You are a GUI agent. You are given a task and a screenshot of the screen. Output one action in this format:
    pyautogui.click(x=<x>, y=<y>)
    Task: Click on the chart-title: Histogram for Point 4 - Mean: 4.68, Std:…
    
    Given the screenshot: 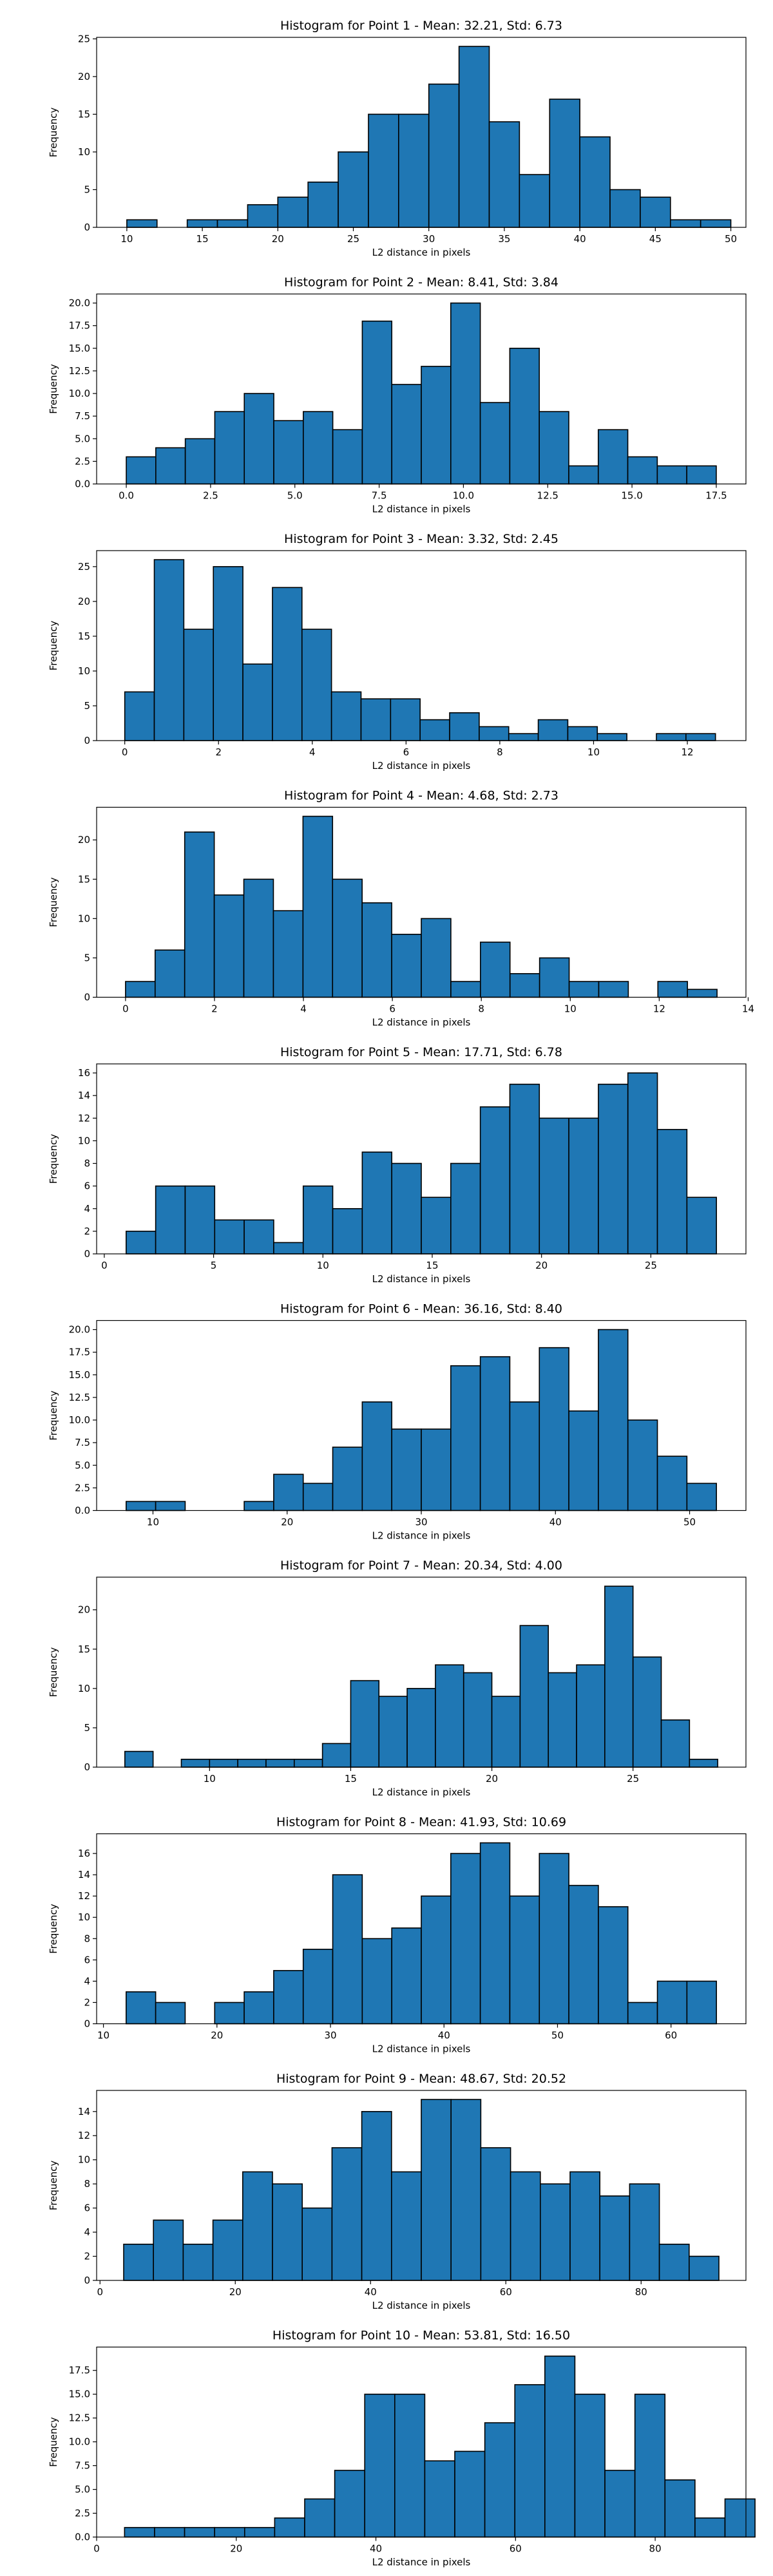 What is the action you would take?
    pyautogui.click(x=421, y=796)
    